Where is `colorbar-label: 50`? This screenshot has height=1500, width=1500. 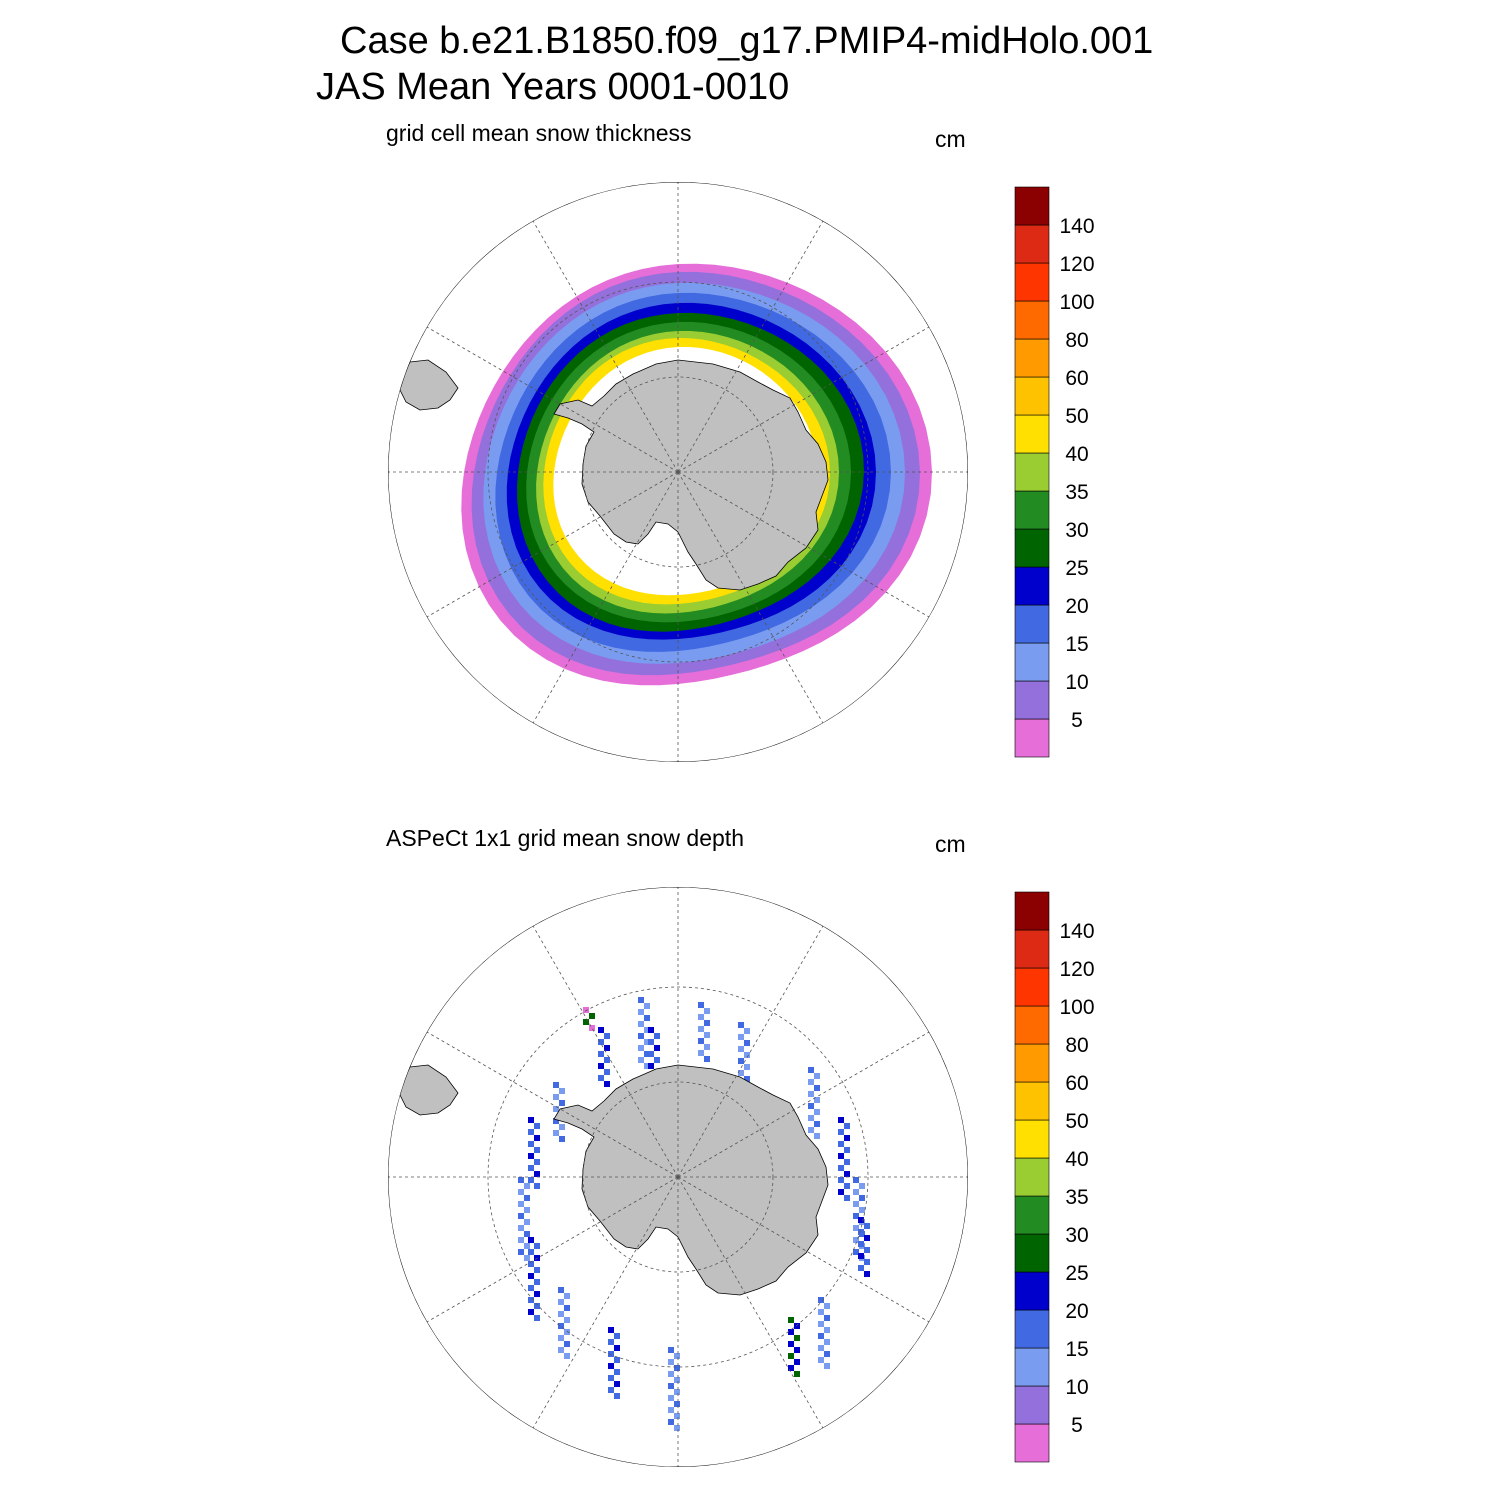 colorbar-label: 50 is located at coordinates (1076, 416).